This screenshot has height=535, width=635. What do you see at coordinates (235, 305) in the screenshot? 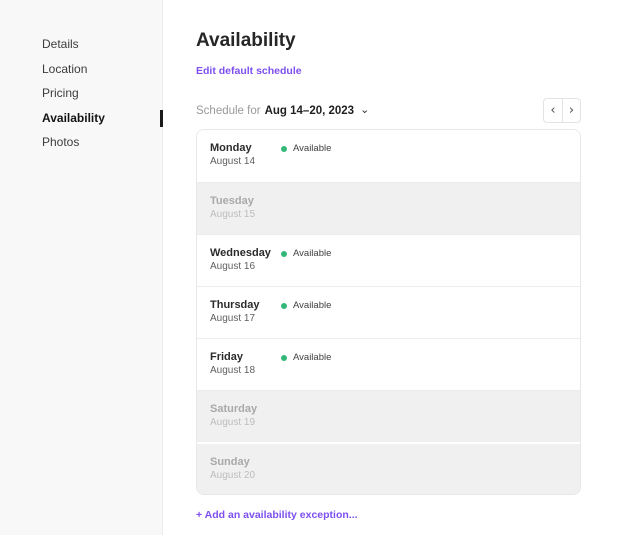
I see `day-label: Thursday` at bounding box center [235, 305].